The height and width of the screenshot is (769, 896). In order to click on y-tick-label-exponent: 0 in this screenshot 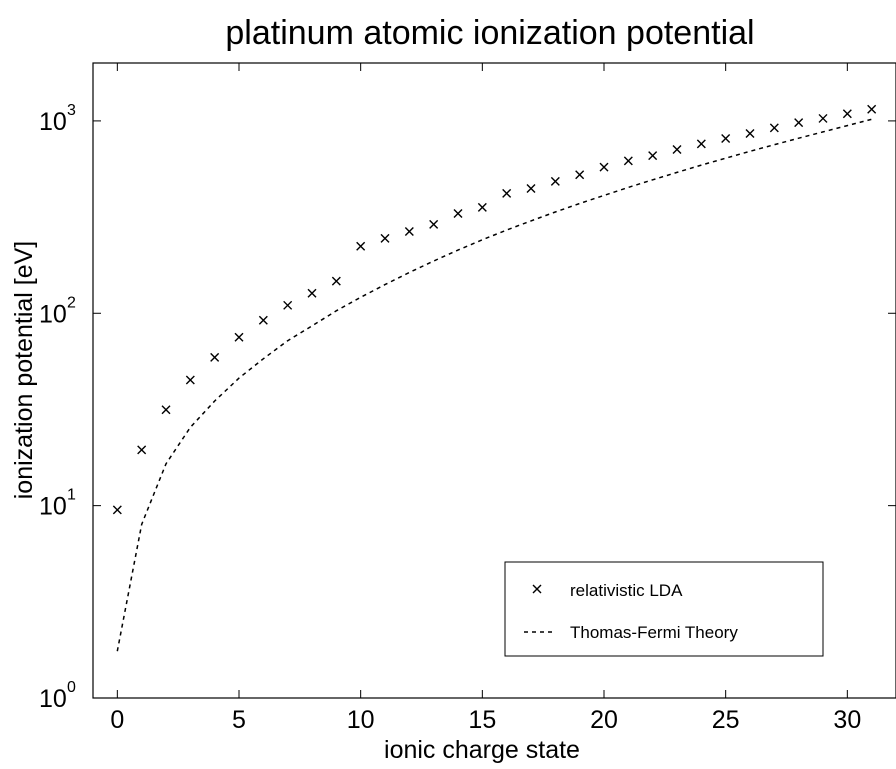, I will do `click(71, 687)`.